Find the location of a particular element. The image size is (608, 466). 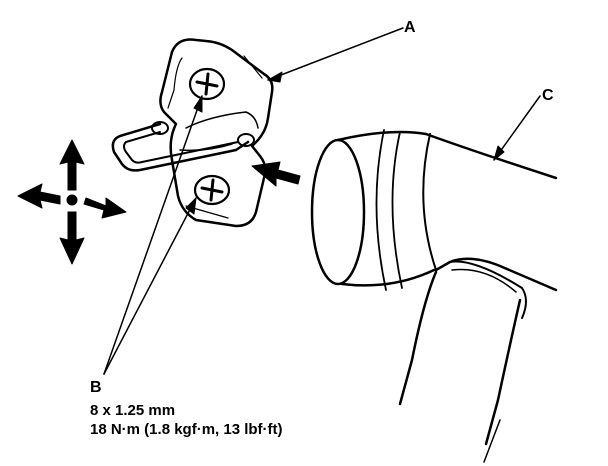

leader-b2 is located at coordinates (150, 286).